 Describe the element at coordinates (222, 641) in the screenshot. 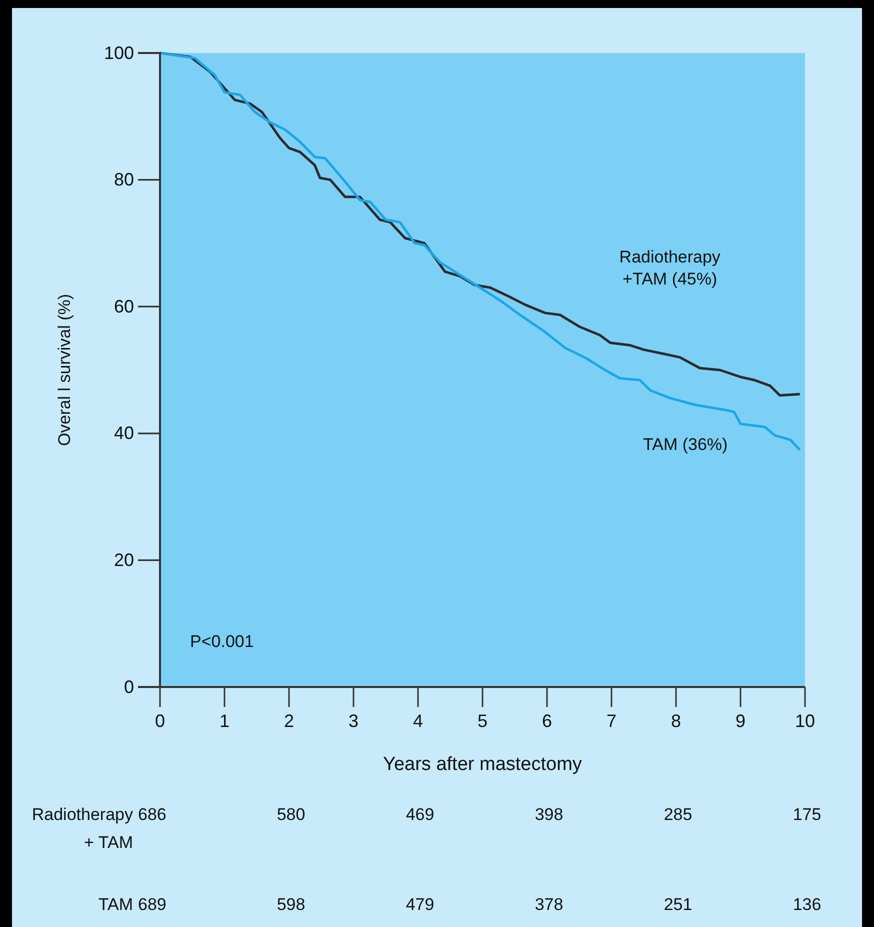

I see `annotation: P<0.001` at that location.